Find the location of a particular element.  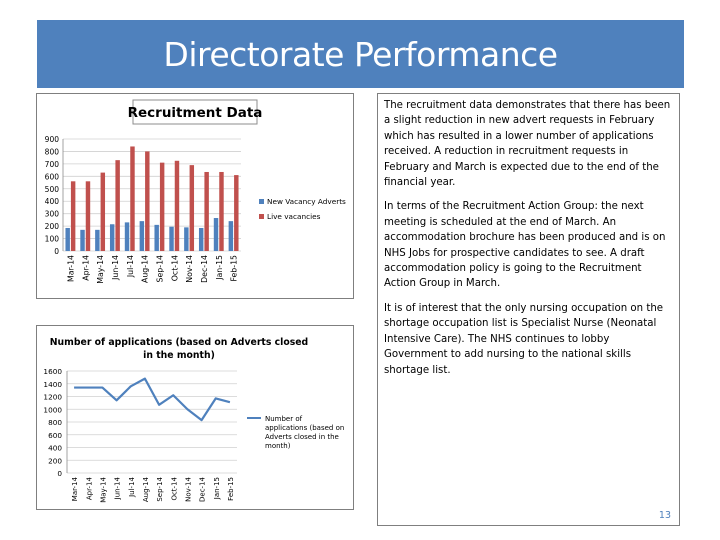

slide-title-bar: Directorate Performance is located at coordinates (360, 54).